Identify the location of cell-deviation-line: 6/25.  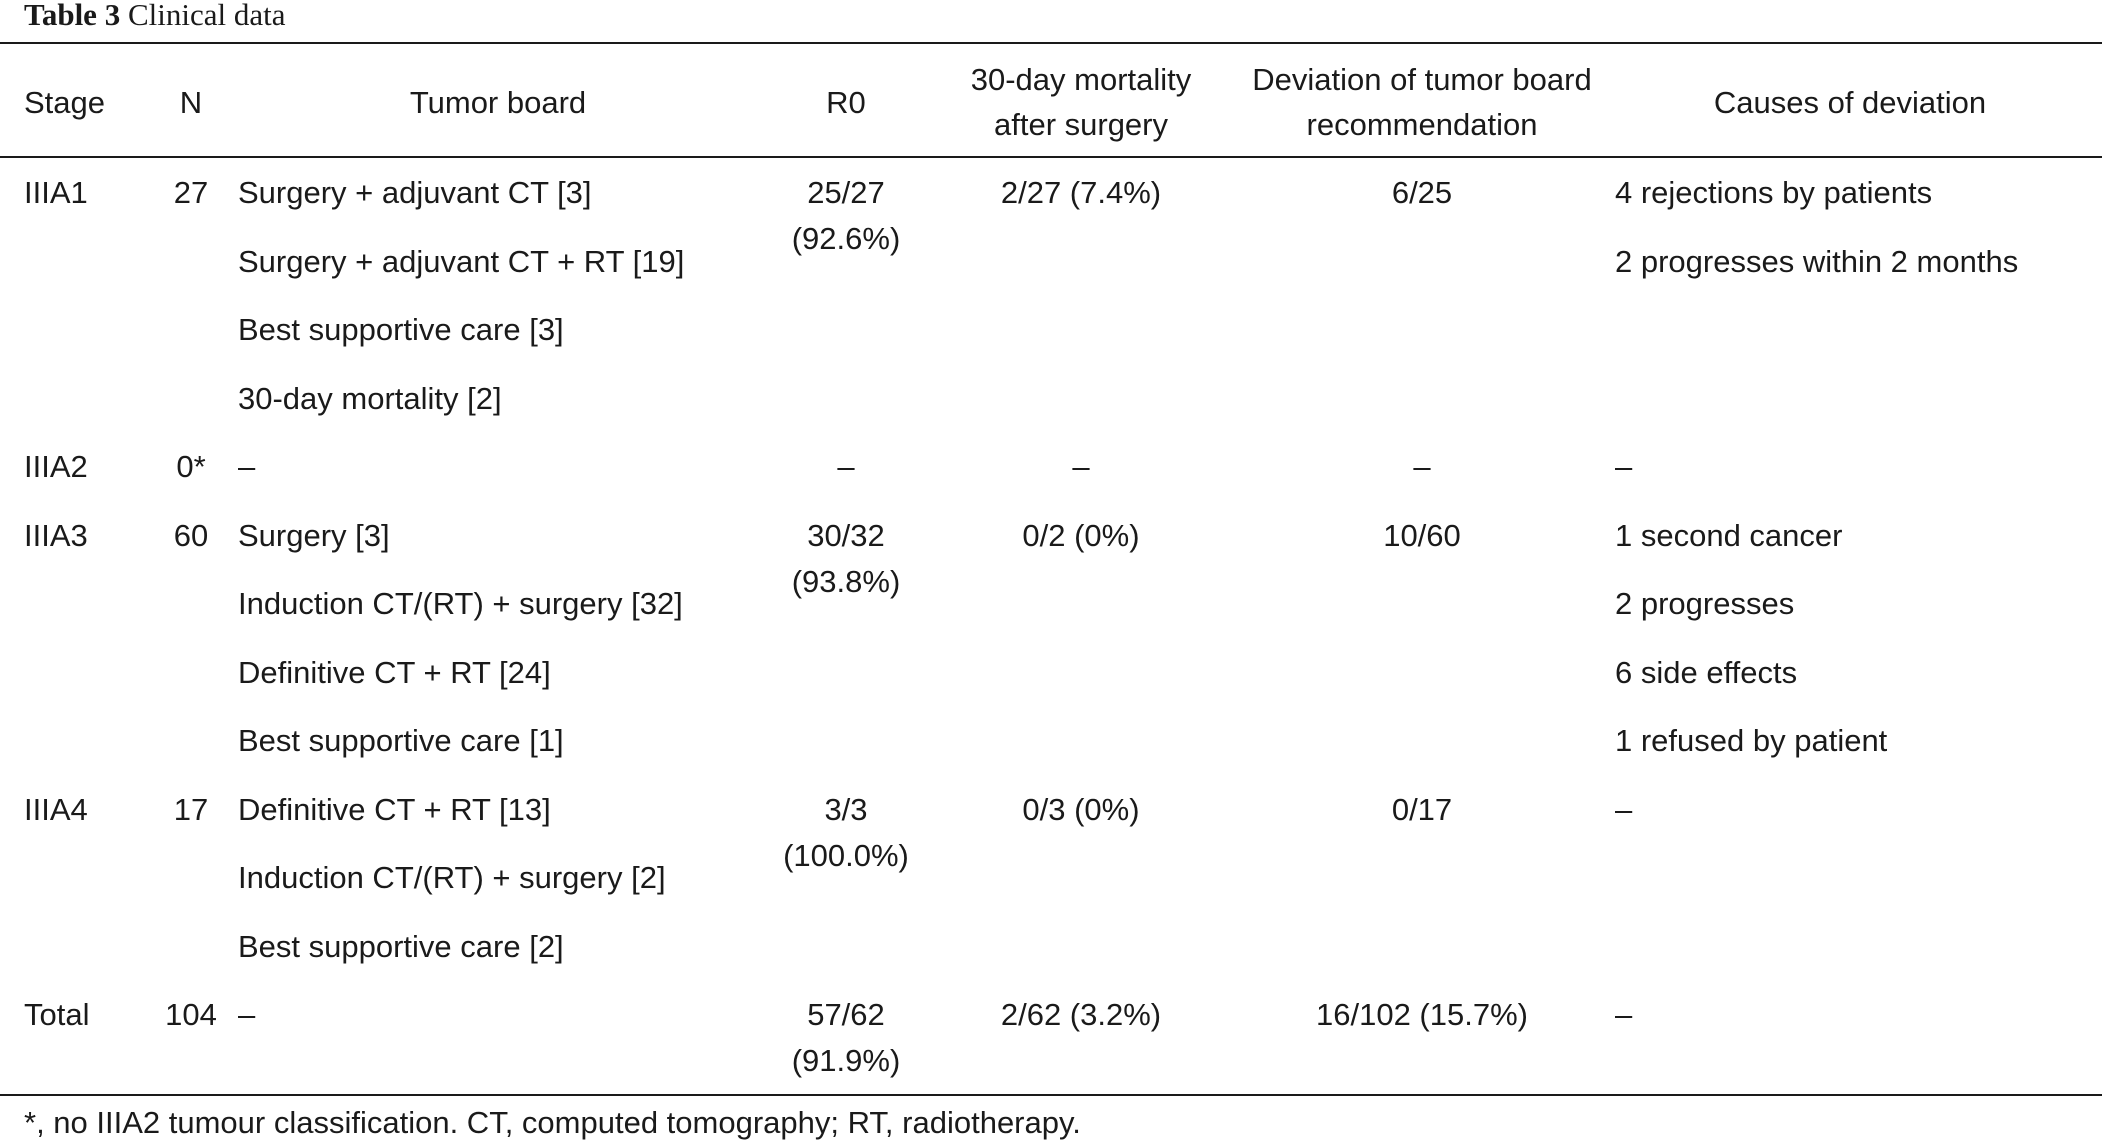
(1422, 192).